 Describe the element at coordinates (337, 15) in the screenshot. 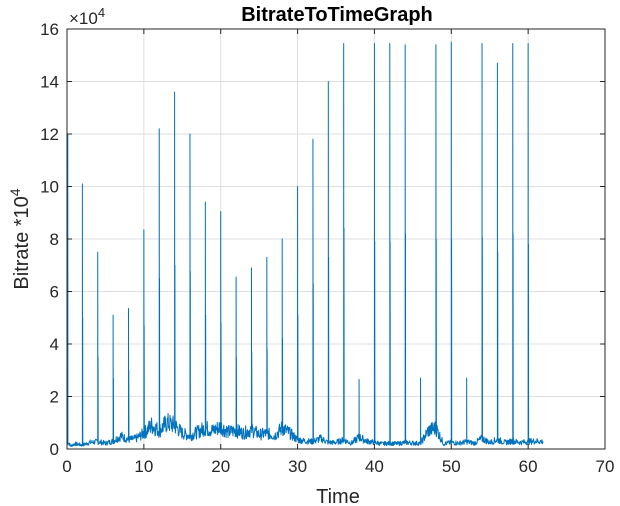

I see `chart-title: BitrateToTimeGraph` at that location.